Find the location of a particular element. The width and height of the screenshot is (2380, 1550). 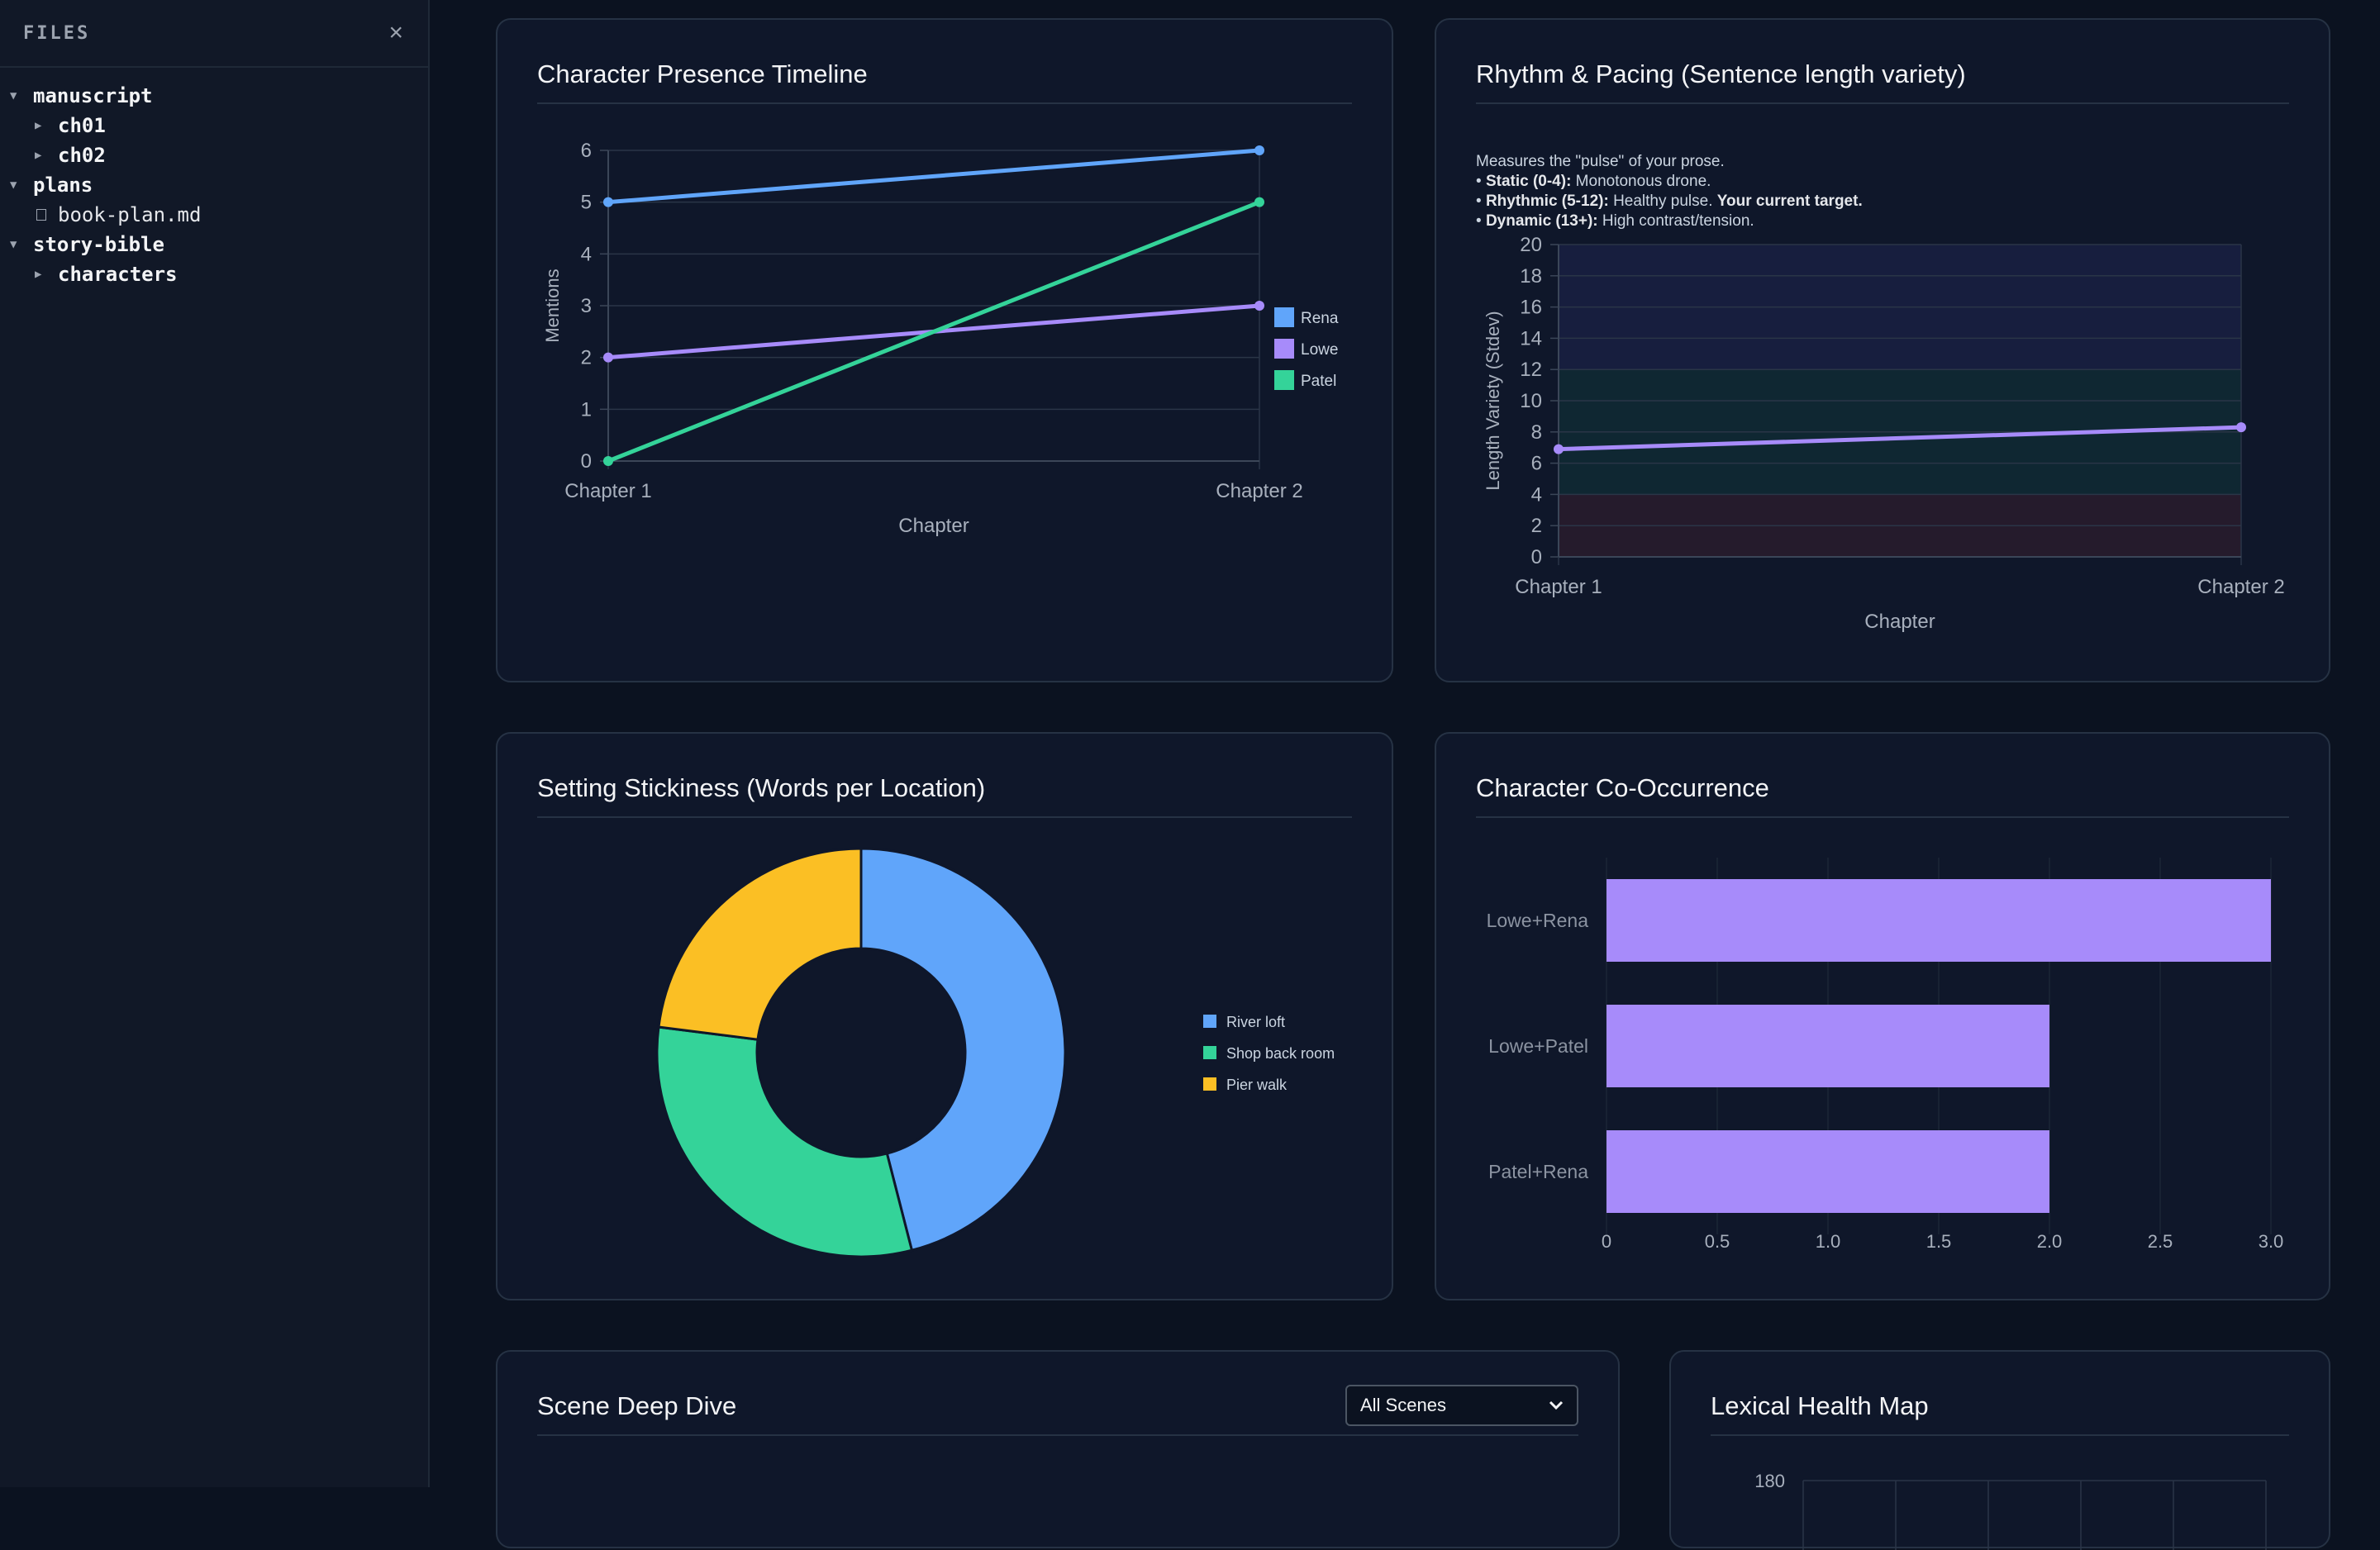

bullet-text: High contrast/tension. is located at coordinates (1675, 221).